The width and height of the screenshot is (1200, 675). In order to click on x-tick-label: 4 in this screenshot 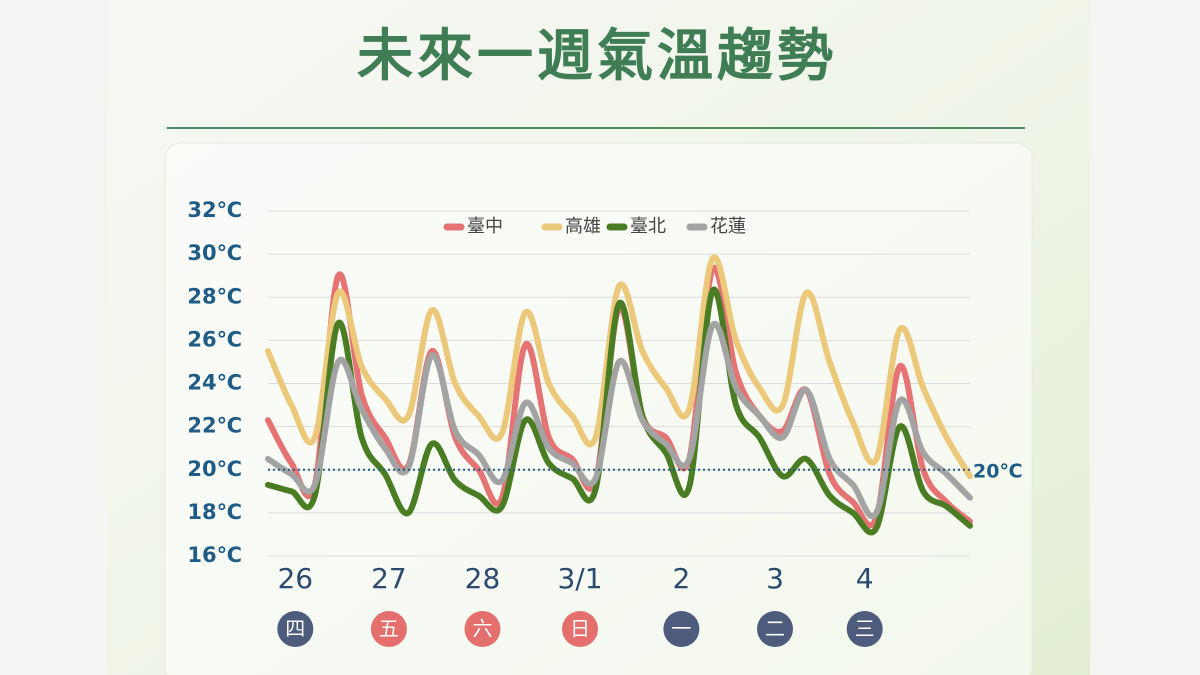, I will do `click(865, 578)`.